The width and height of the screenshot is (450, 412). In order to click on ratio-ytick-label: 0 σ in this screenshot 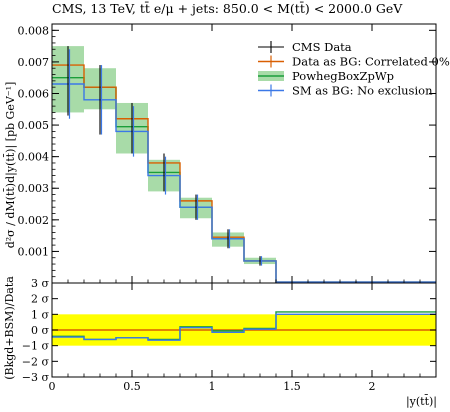, I will do `click(40, 330)`.